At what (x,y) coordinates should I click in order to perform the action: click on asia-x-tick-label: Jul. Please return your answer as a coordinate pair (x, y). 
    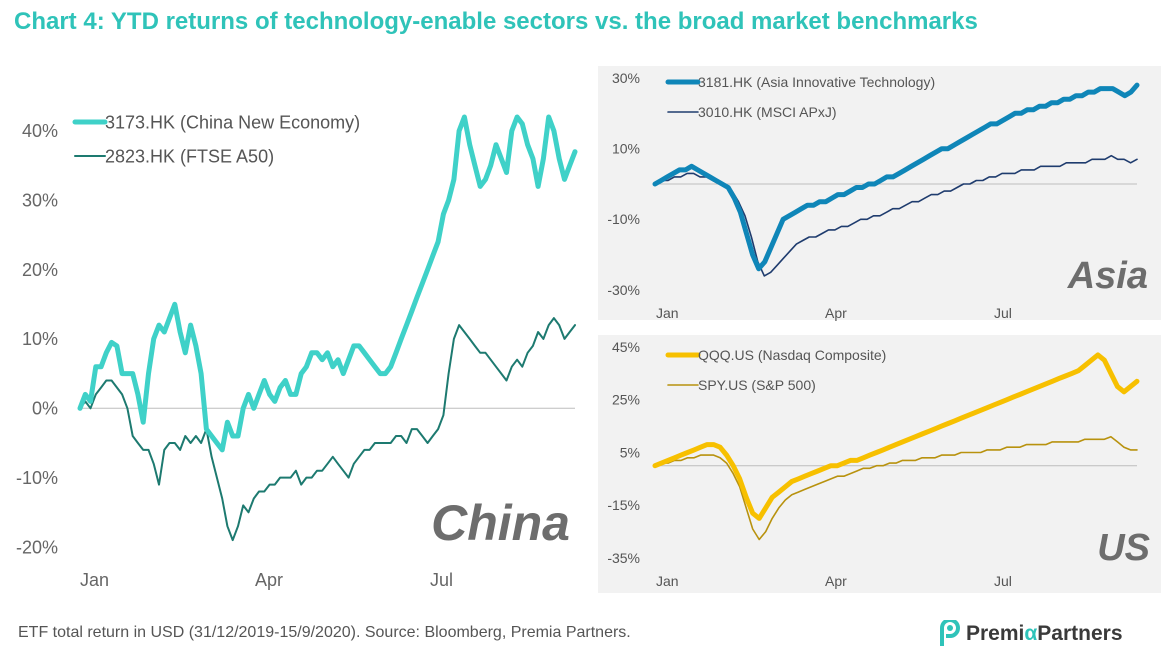
    Looking at the image, I should click on (1003, 313).